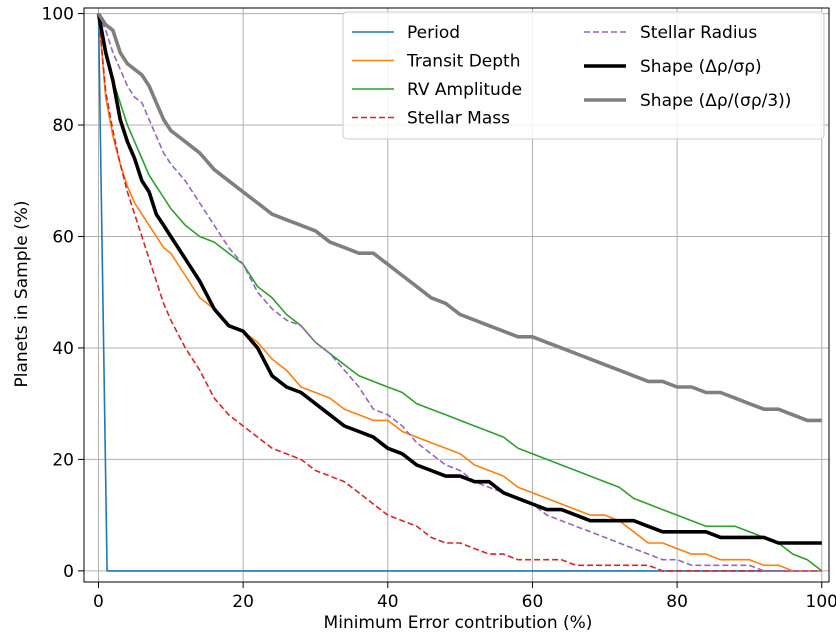 Image resolution: width=836 pixels, height=634 pixels. I want to click on legend-label-6: Shape (Δρ/(σρ/3)), so click(715, 101).